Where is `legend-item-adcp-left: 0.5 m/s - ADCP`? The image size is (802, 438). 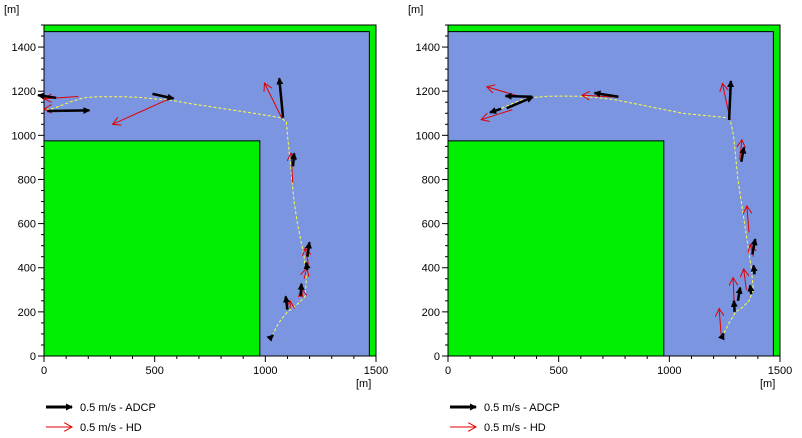 legend-item-adcp-left: 0.5 m/s - ADCP is located at coordinates (101, 408).